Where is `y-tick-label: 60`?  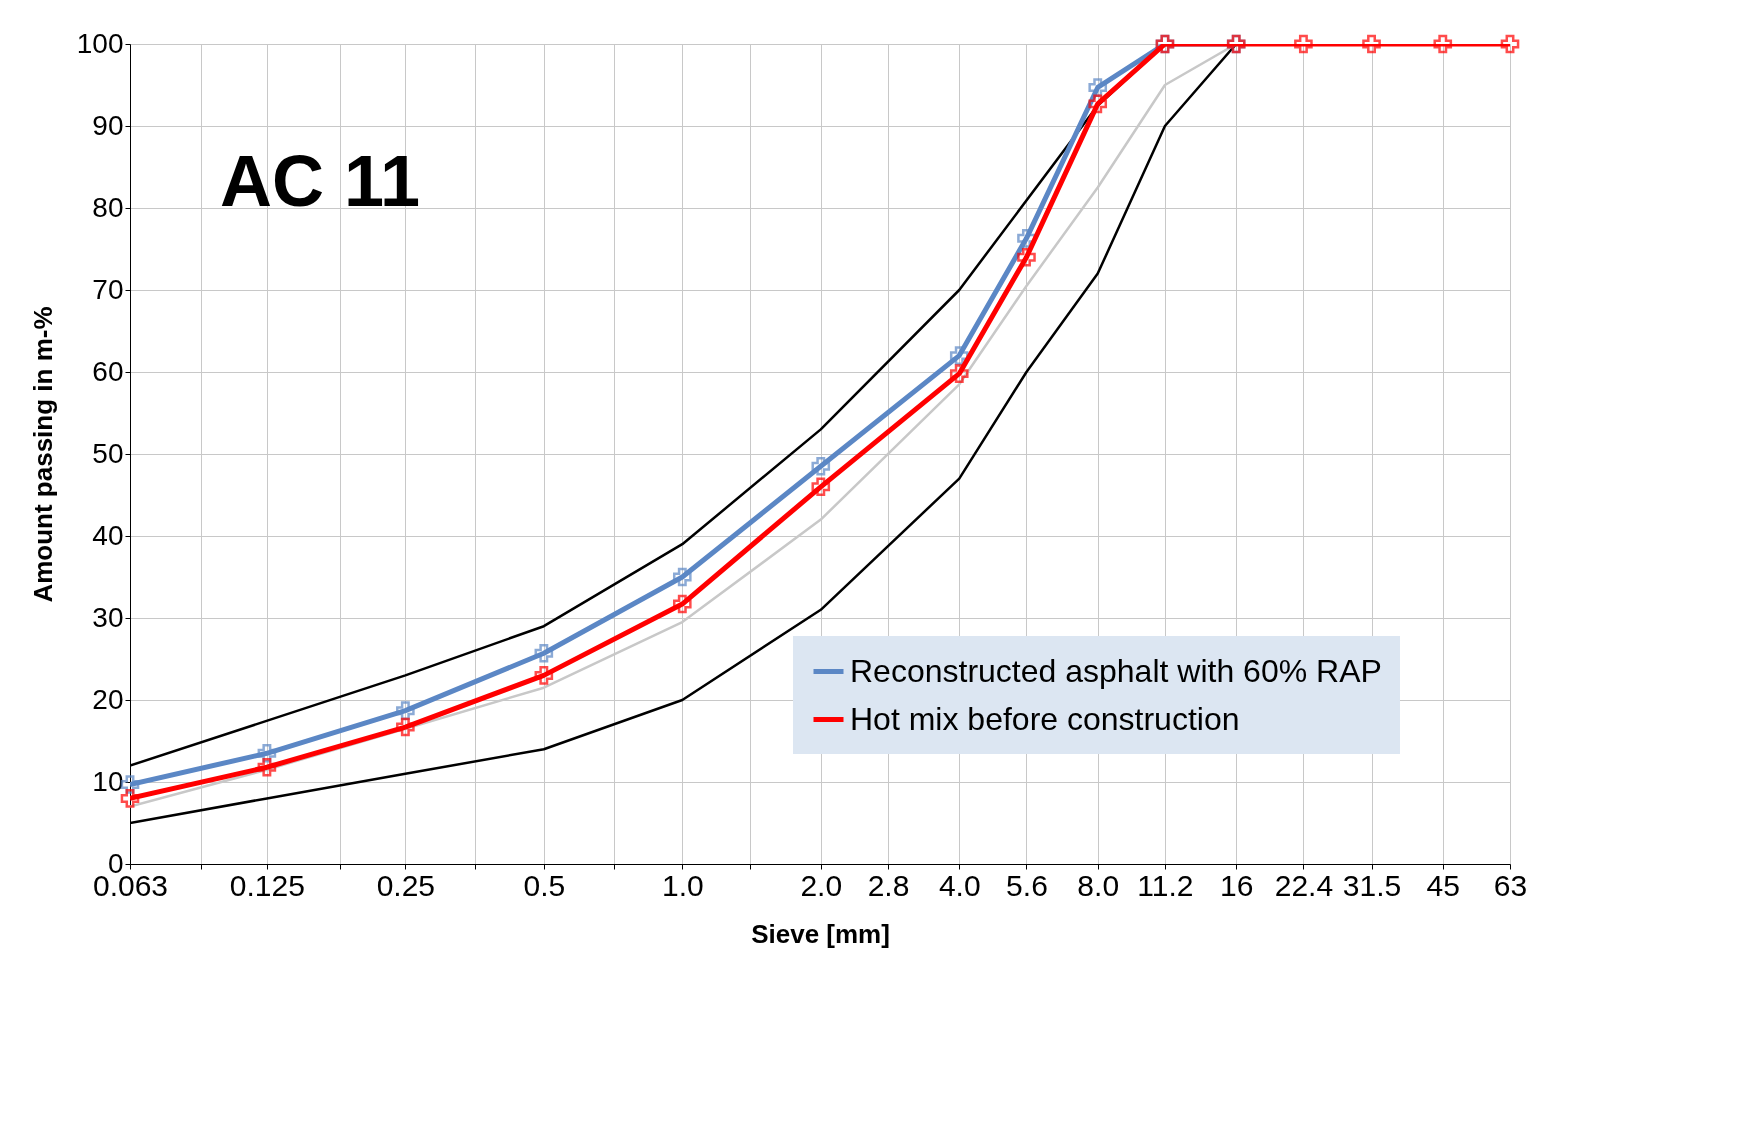
y-tick-label: 60 is located at coordinates (108, 371).